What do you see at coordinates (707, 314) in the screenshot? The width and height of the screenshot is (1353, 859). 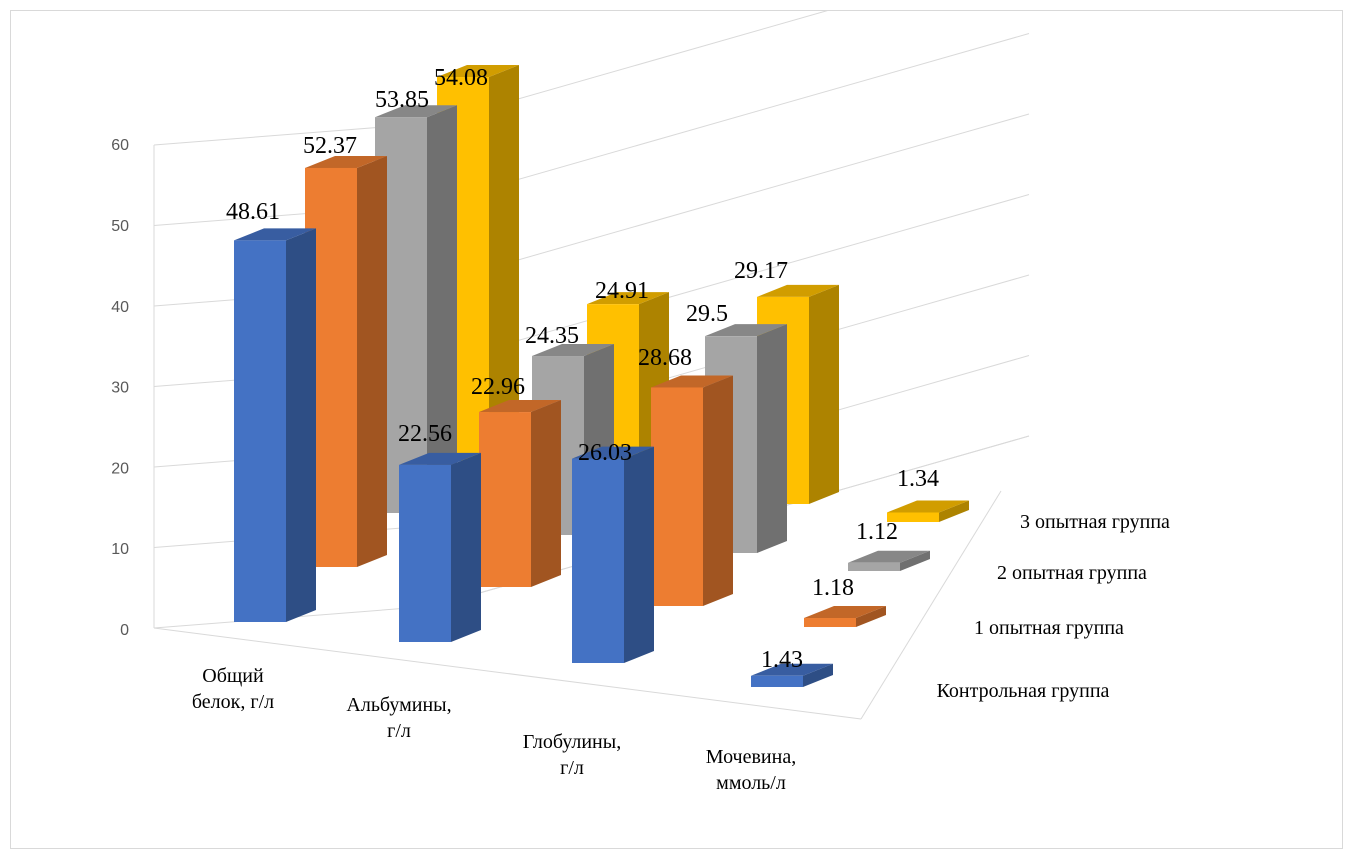 I see `data-label: 29.5` at bounding box center [707, 314].